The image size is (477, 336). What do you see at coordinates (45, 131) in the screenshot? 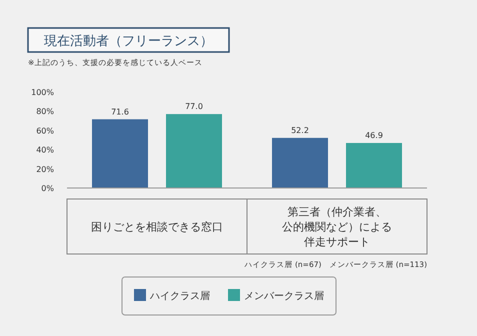
I see `y-tick-label: 60%` at bounding box center [45, 131].